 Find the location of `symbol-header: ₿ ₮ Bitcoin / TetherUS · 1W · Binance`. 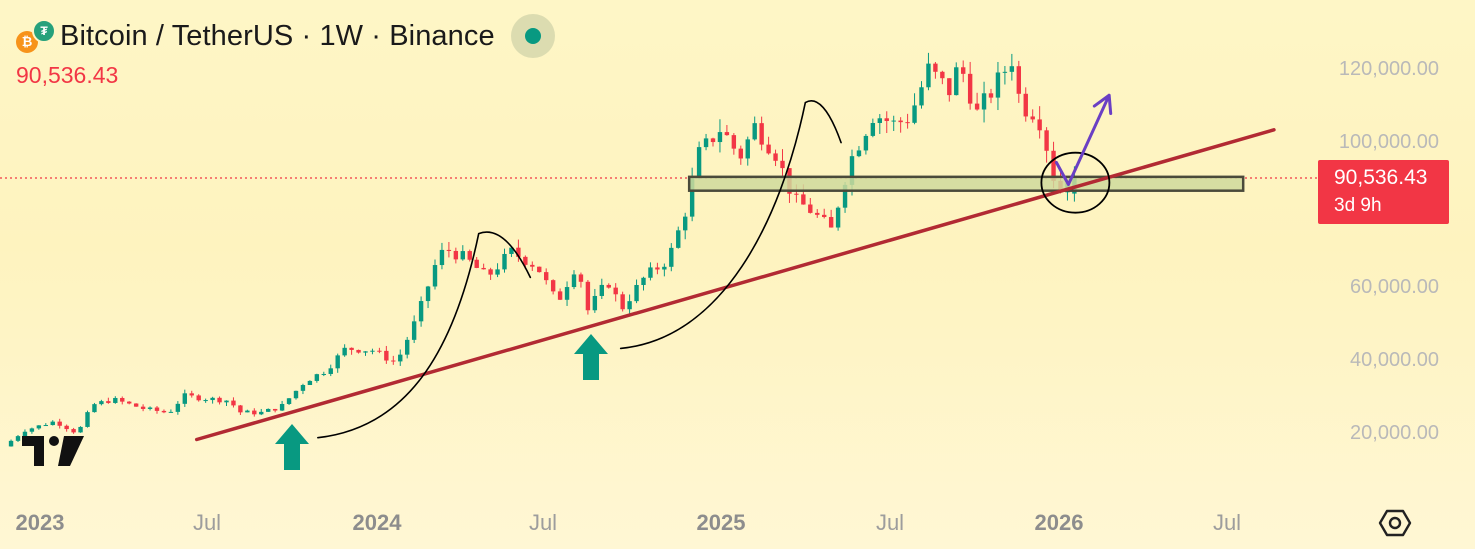

symbol-header: ₿ ₮ Bitcoin / TetherUS · 1W · Binance is located at coordinates (284, 36).